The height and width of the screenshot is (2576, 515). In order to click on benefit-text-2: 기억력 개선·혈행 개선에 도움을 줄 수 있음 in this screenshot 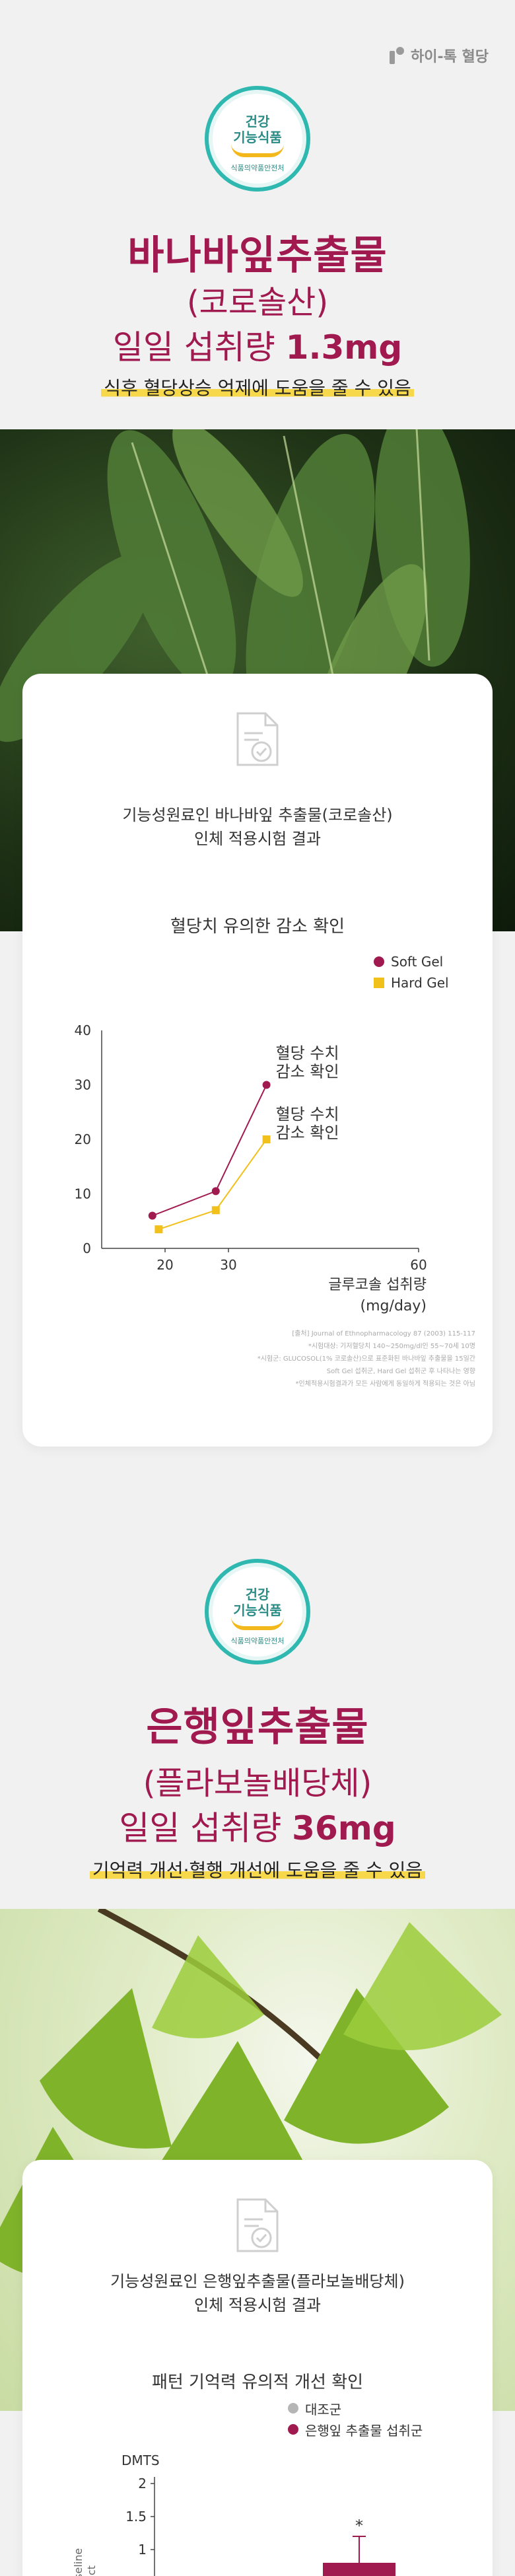, I will do `click(257, 1869)`.